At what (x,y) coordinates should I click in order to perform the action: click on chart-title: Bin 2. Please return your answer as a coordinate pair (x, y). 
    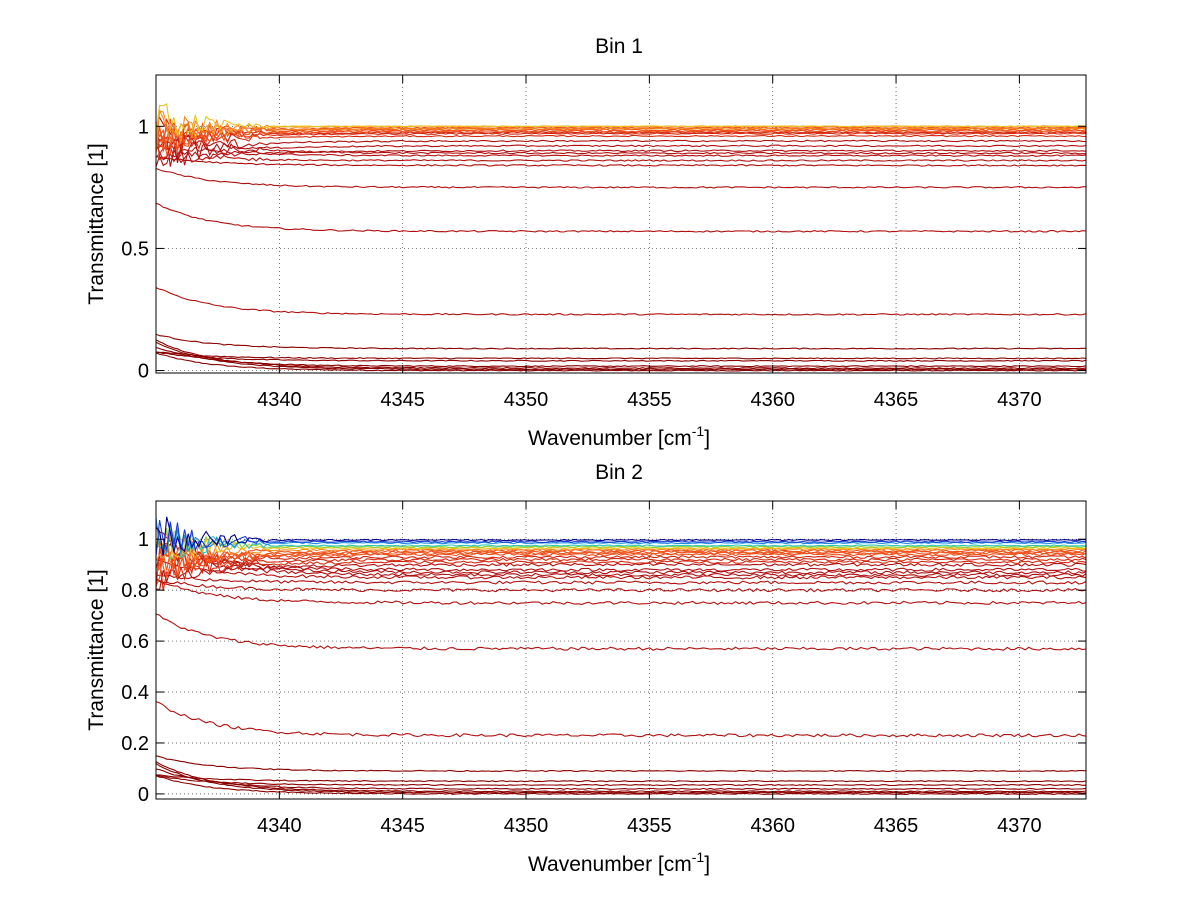
    Looking at the image, I should click on (619, 472).